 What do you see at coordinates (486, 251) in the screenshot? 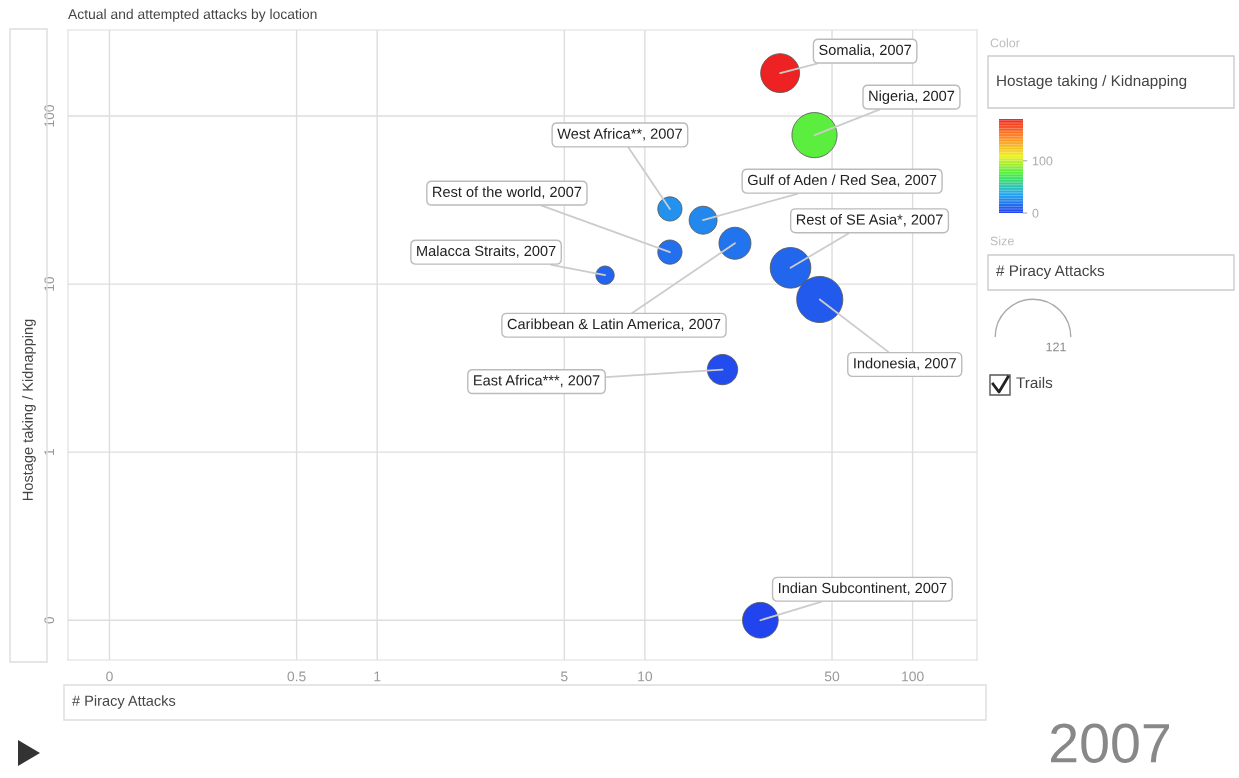
I see `annotation: Malacca Straits, 2007` at bounding box center [486, 251].